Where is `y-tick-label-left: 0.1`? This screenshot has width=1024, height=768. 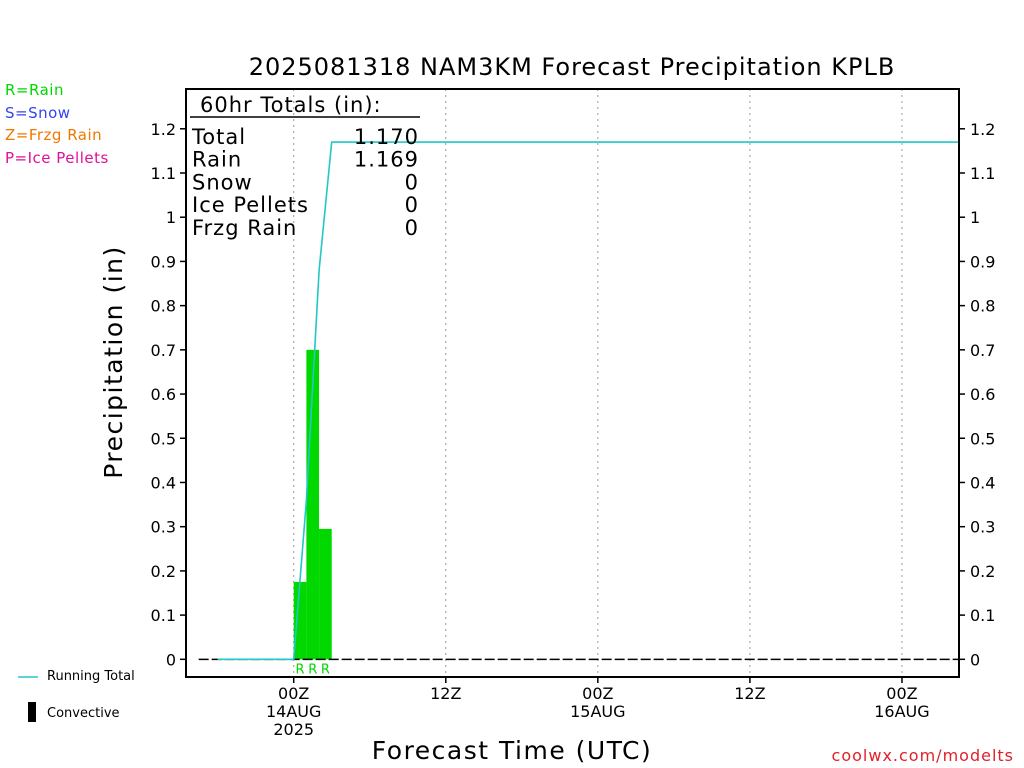
y-tick-label-left: 0.1 is located at coordinates (163, 615).